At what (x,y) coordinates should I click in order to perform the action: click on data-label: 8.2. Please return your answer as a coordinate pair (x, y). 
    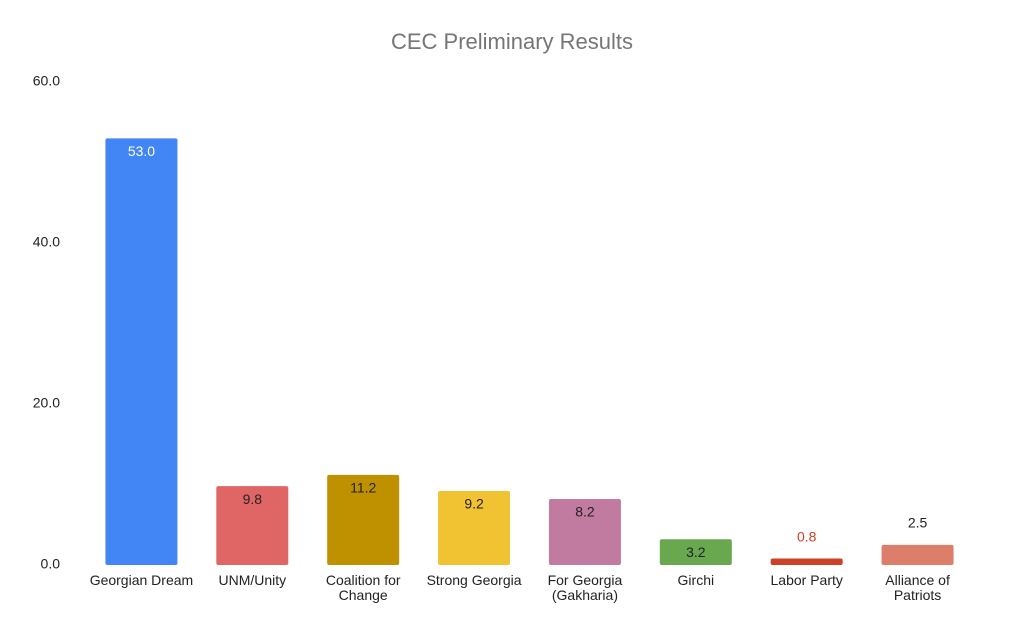
    Looking at the image, I should click on (585, 512).